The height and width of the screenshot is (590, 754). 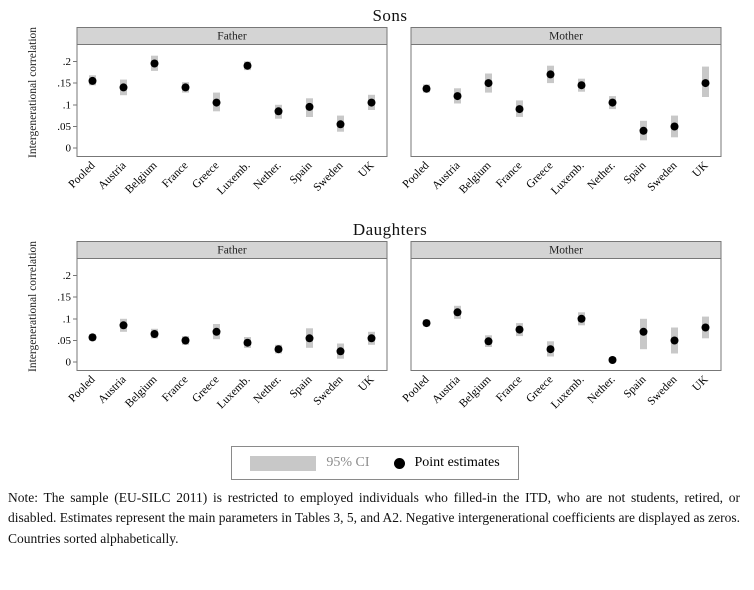 I want to click on sons-title: Sons, so click(x=390, y=15).